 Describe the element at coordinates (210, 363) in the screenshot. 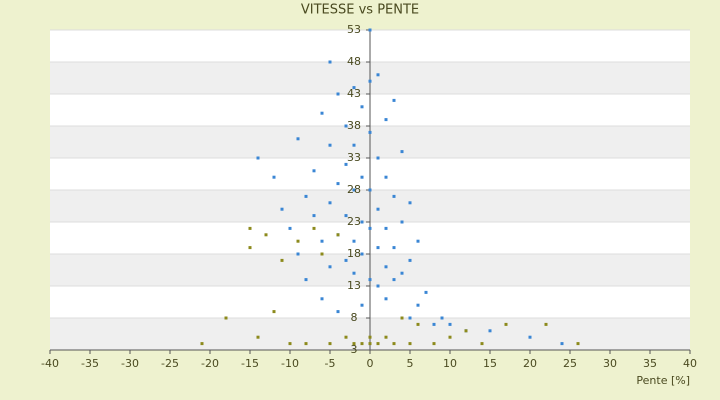

I see `x-tick-label: -20` at that location.